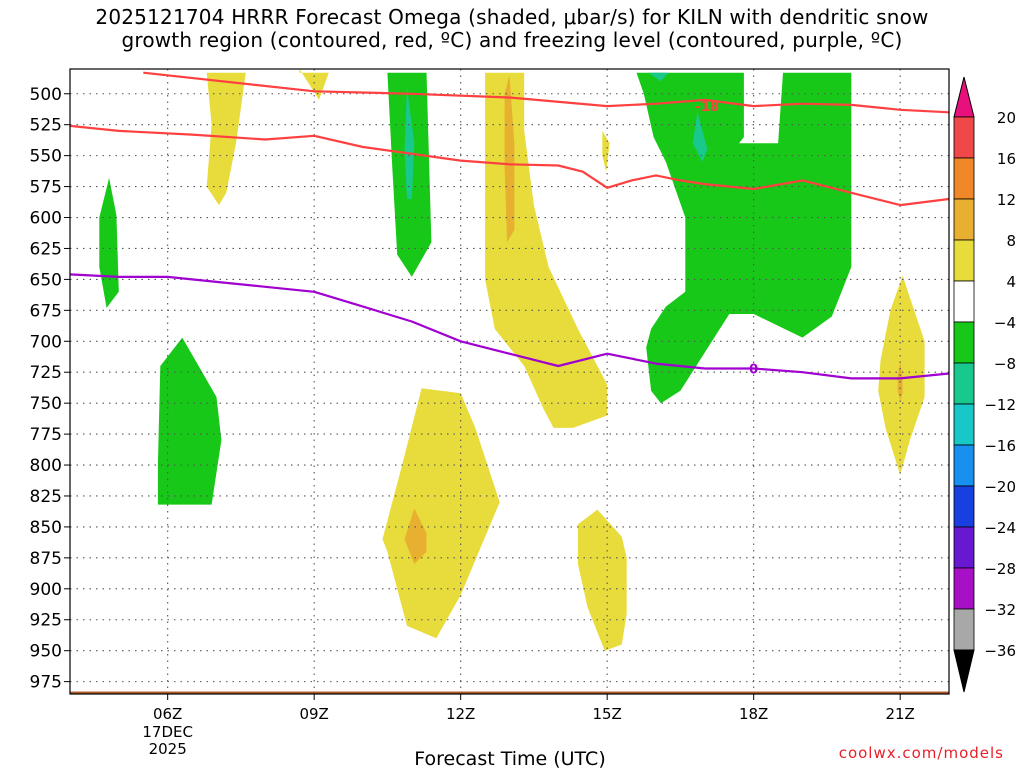 The height and width of the screenshot is (768, 1024). I want to click on y-tick-label: 675, so click(46, 311).